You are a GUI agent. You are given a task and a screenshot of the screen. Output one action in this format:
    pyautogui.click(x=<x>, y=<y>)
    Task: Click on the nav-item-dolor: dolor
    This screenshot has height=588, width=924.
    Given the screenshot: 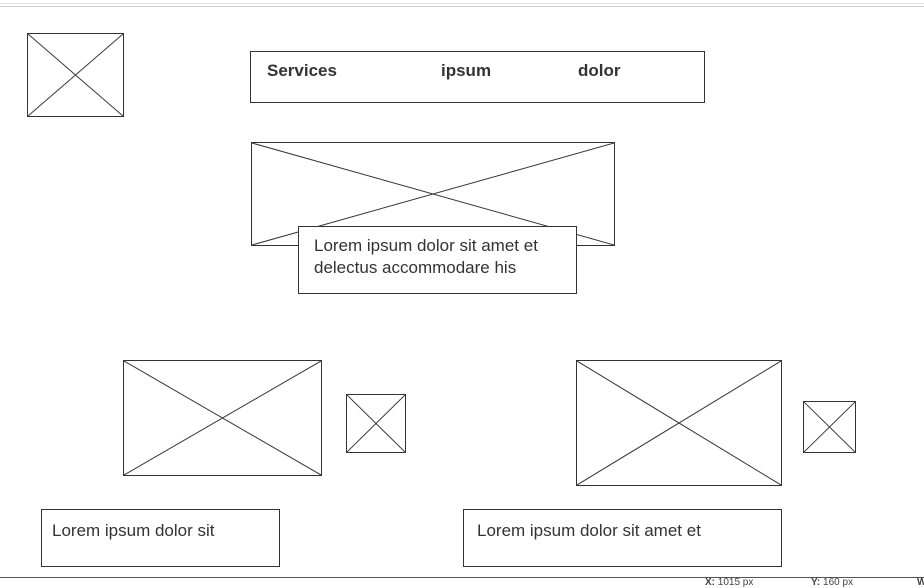 What is the action you would take?
    pyautogui.click(x=599, y=70)
    